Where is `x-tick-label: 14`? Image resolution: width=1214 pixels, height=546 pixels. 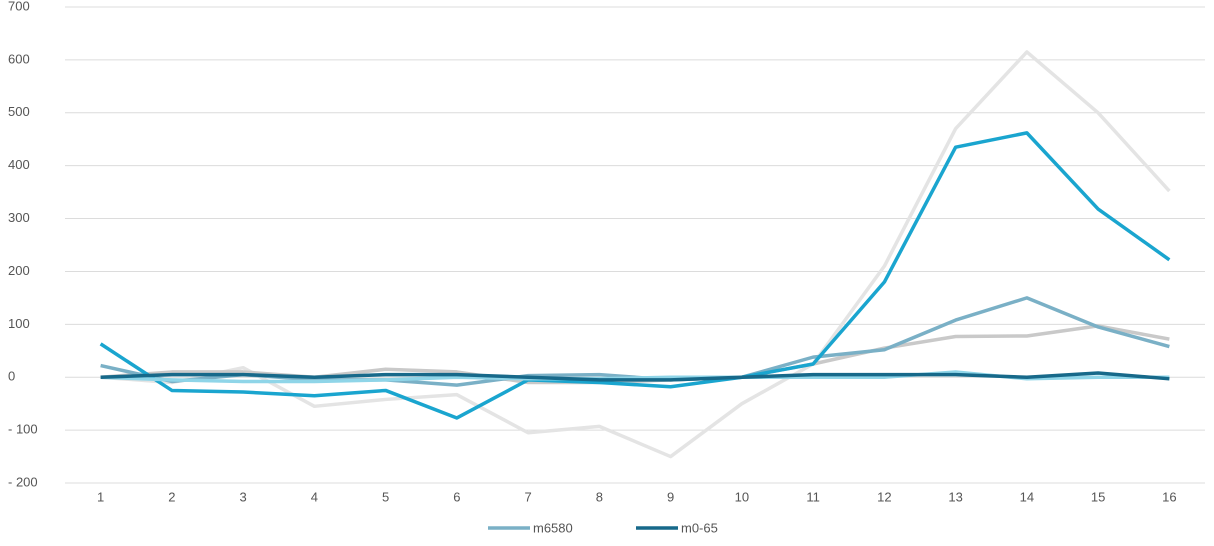
x-tick-label: 14 is located at coordinates (1027, 496).